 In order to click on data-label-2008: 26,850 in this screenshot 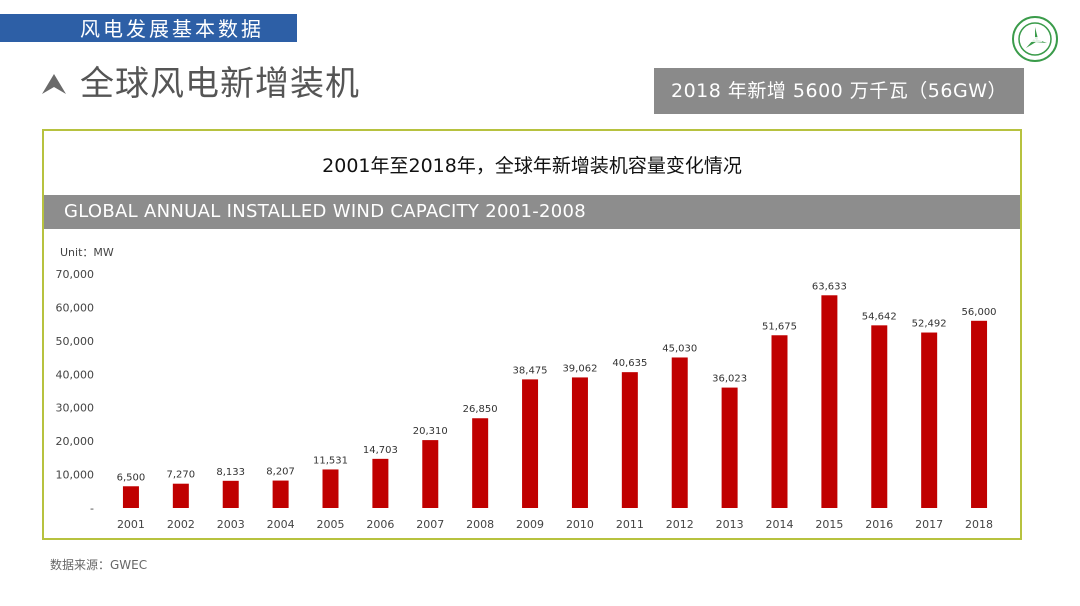, I will do `click(480, 409)`.